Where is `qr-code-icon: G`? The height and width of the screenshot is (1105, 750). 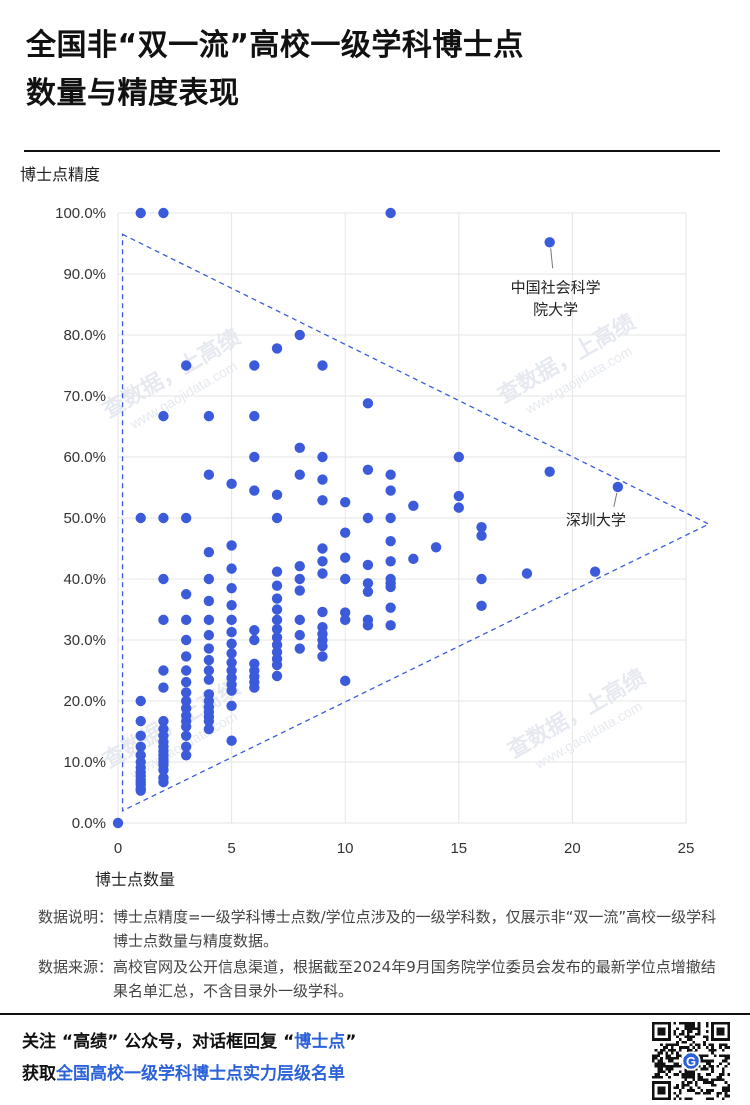
qr-code-icon: G is located at coordinates (691, 1061).